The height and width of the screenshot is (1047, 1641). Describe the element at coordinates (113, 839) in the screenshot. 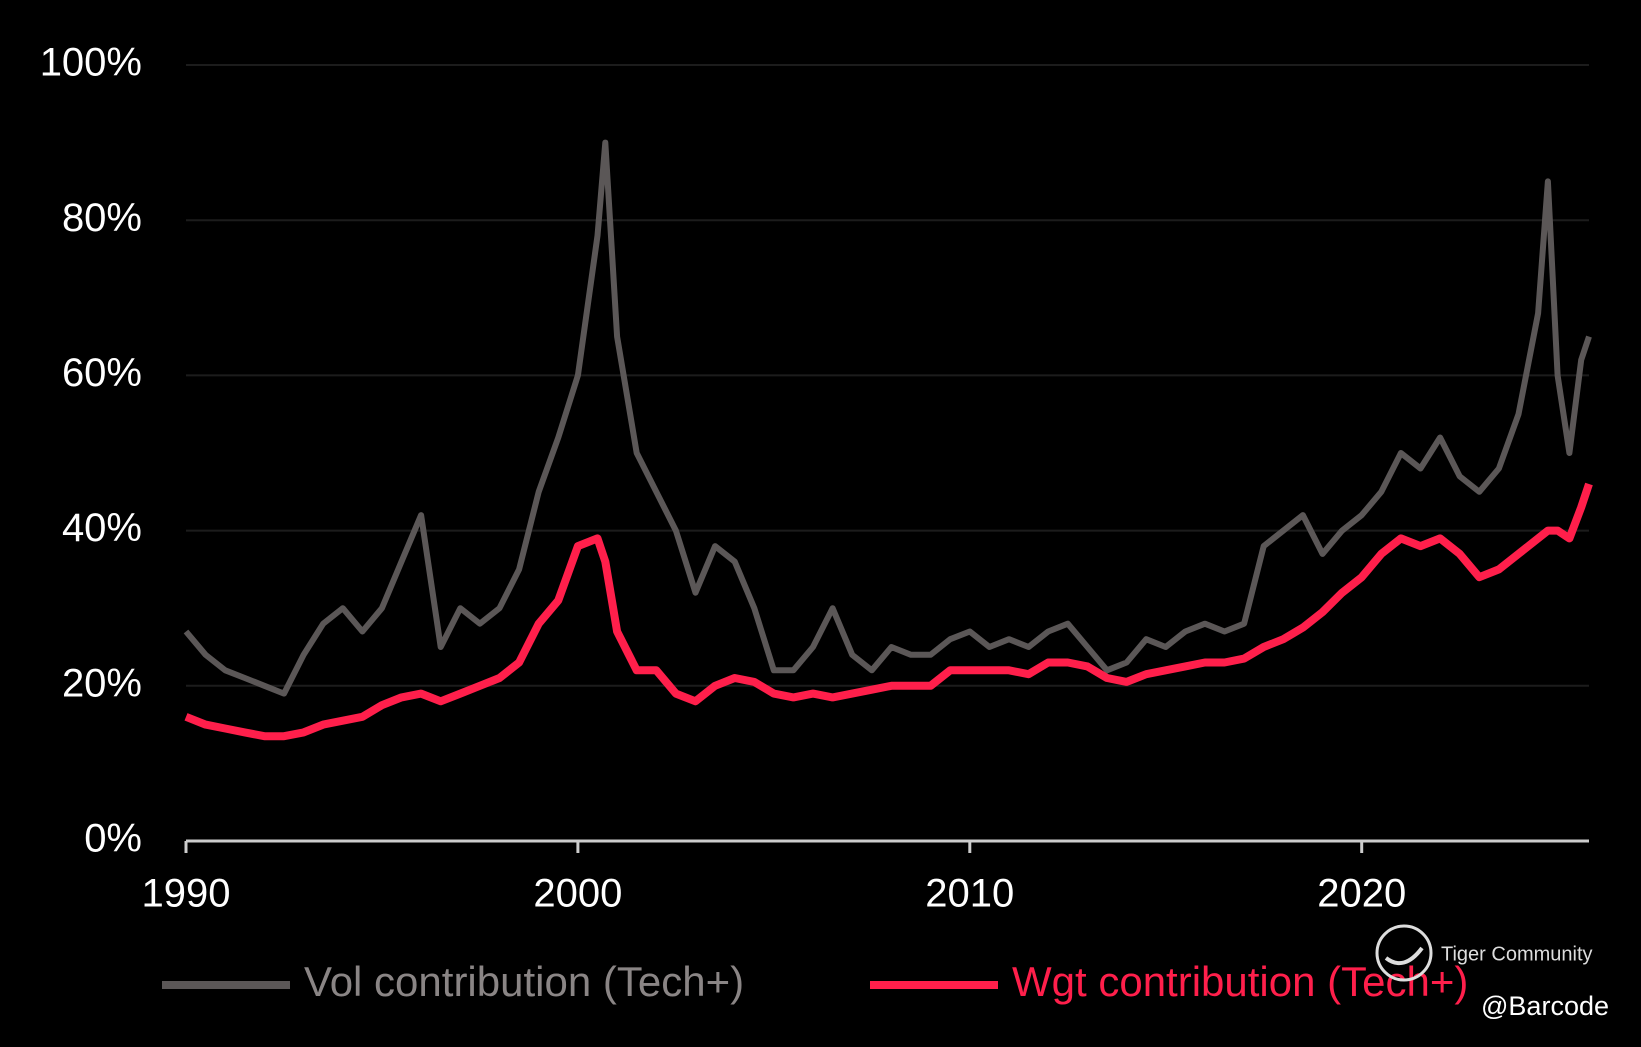

I see `y-tick-label: 0%` at that location.